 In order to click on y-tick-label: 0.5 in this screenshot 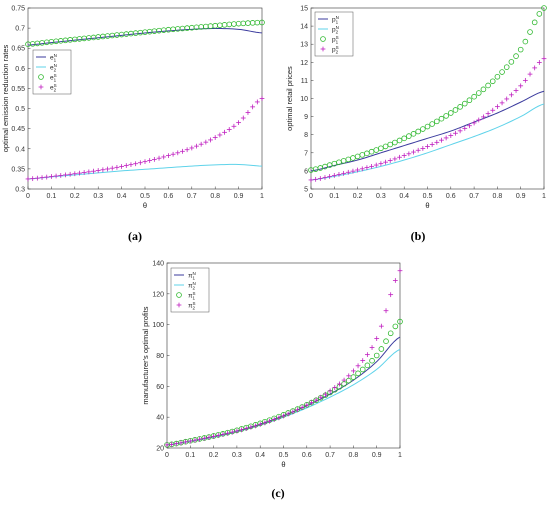, I will do `click(20, 109)`.